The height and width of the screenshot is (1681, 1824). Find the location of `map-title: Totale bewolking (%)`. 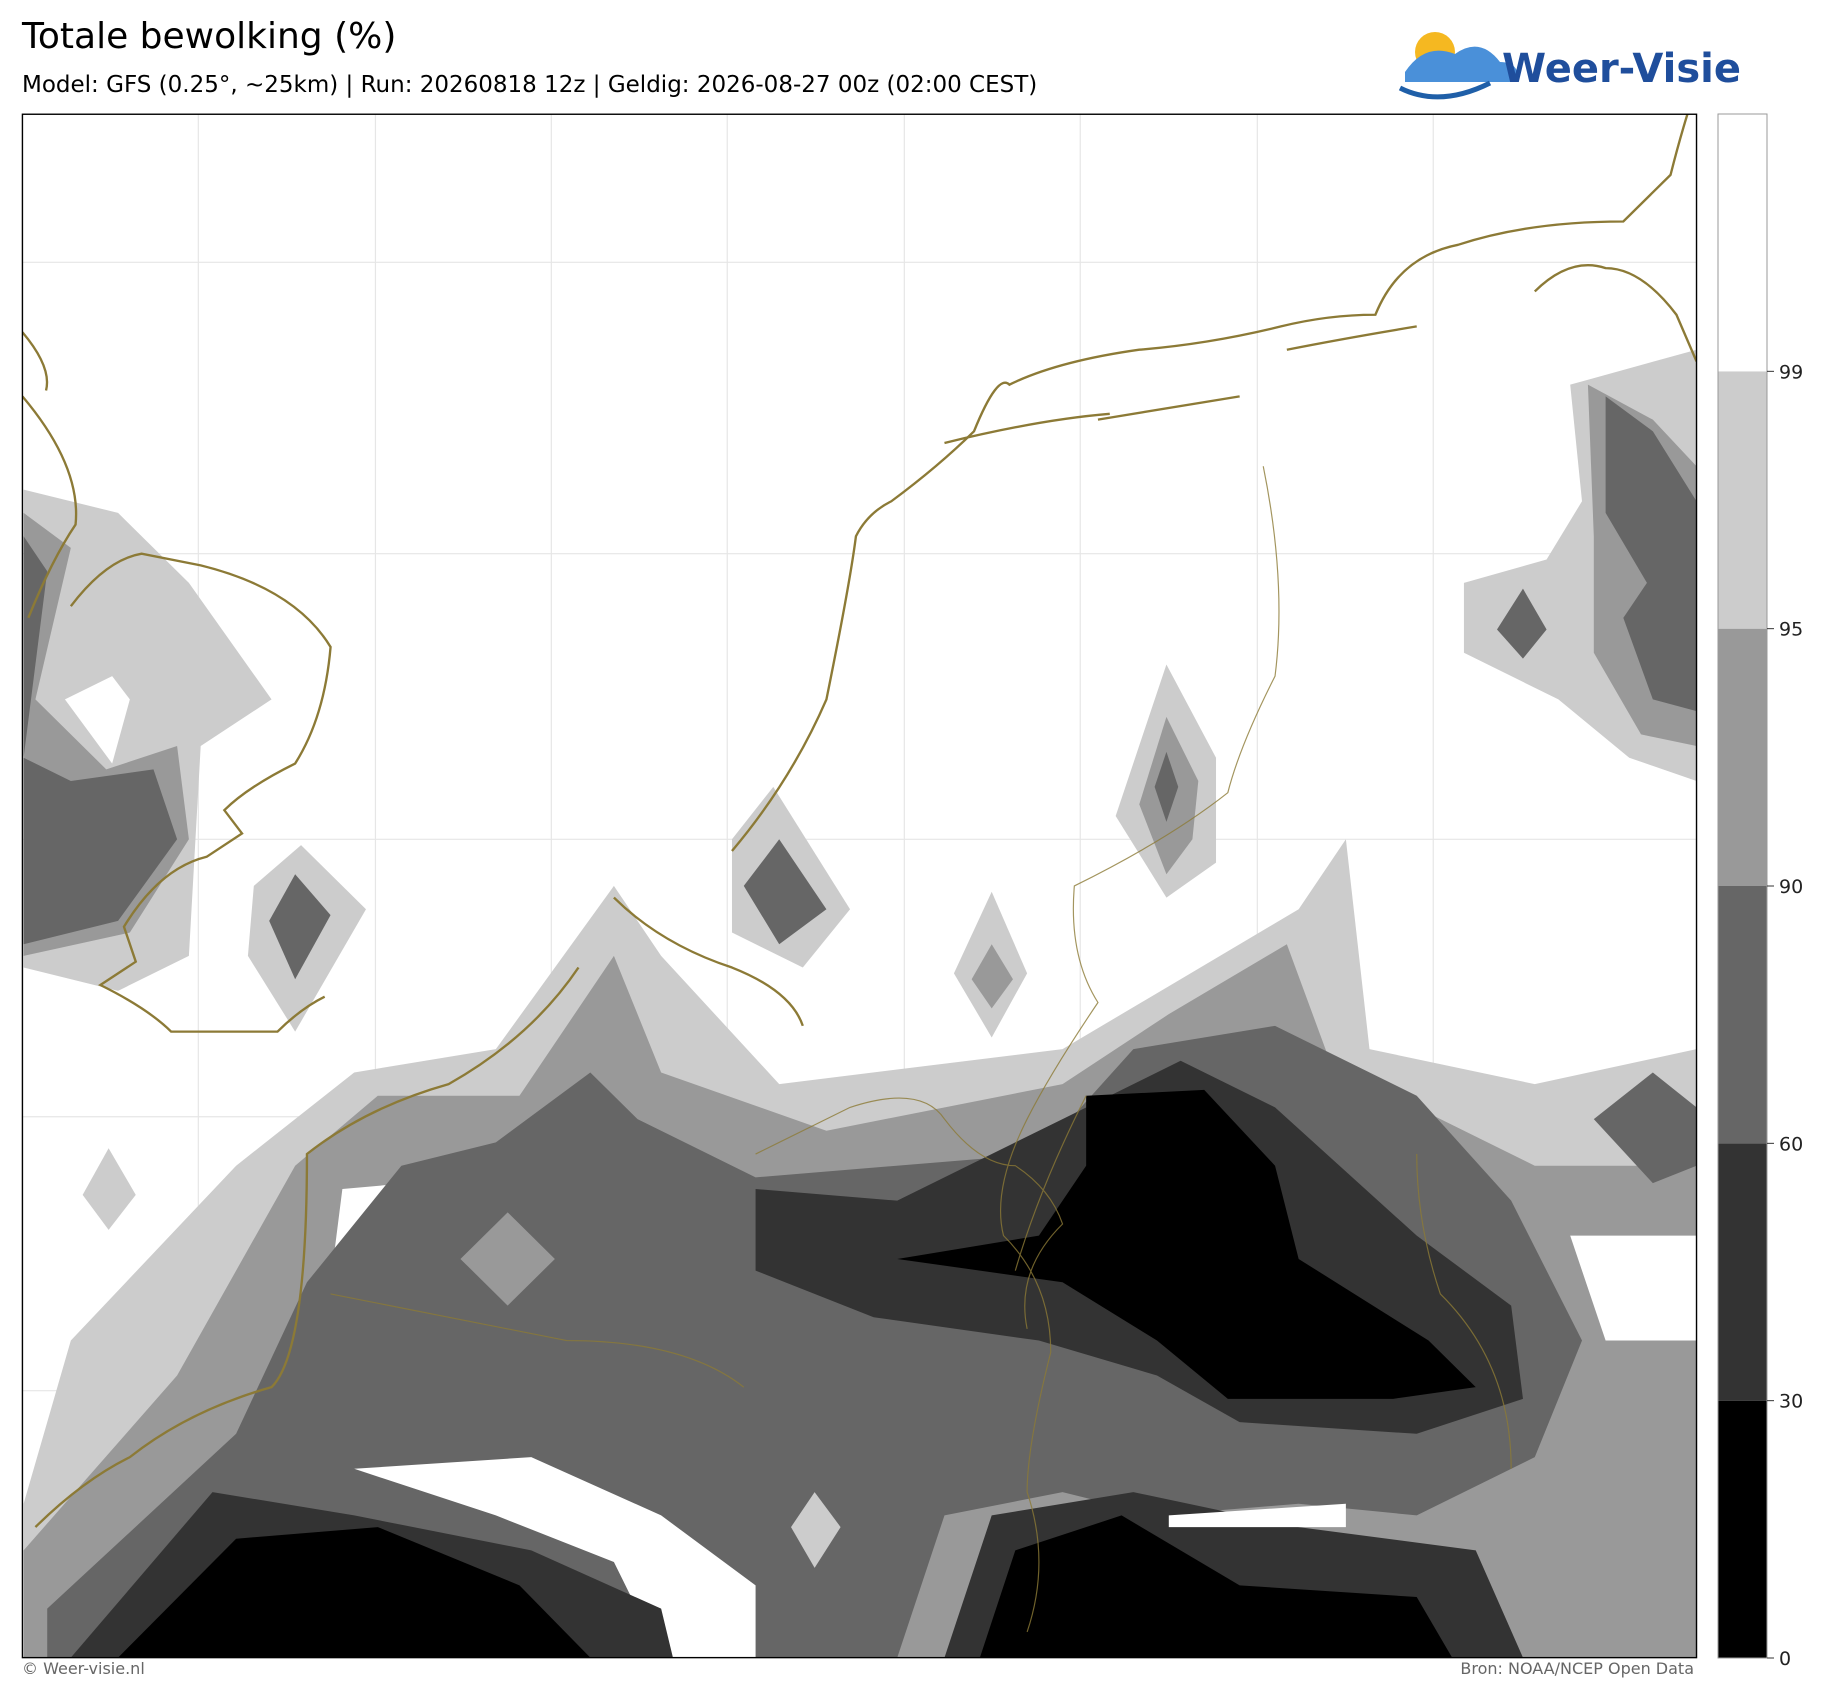

map-title: Totale bewolking (%) is located at coordinates (208, 36).